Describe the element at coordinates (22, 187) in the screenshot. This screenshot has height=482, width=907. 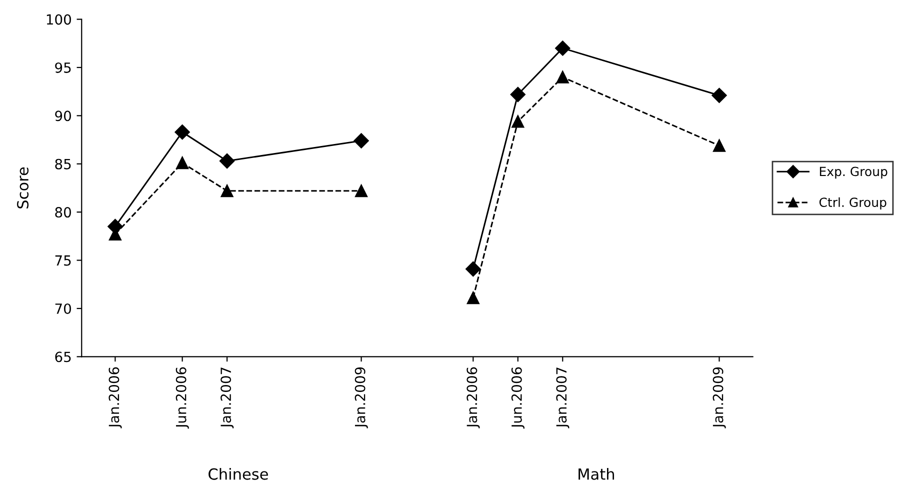
I see `y-axis-title: Score` at that location.